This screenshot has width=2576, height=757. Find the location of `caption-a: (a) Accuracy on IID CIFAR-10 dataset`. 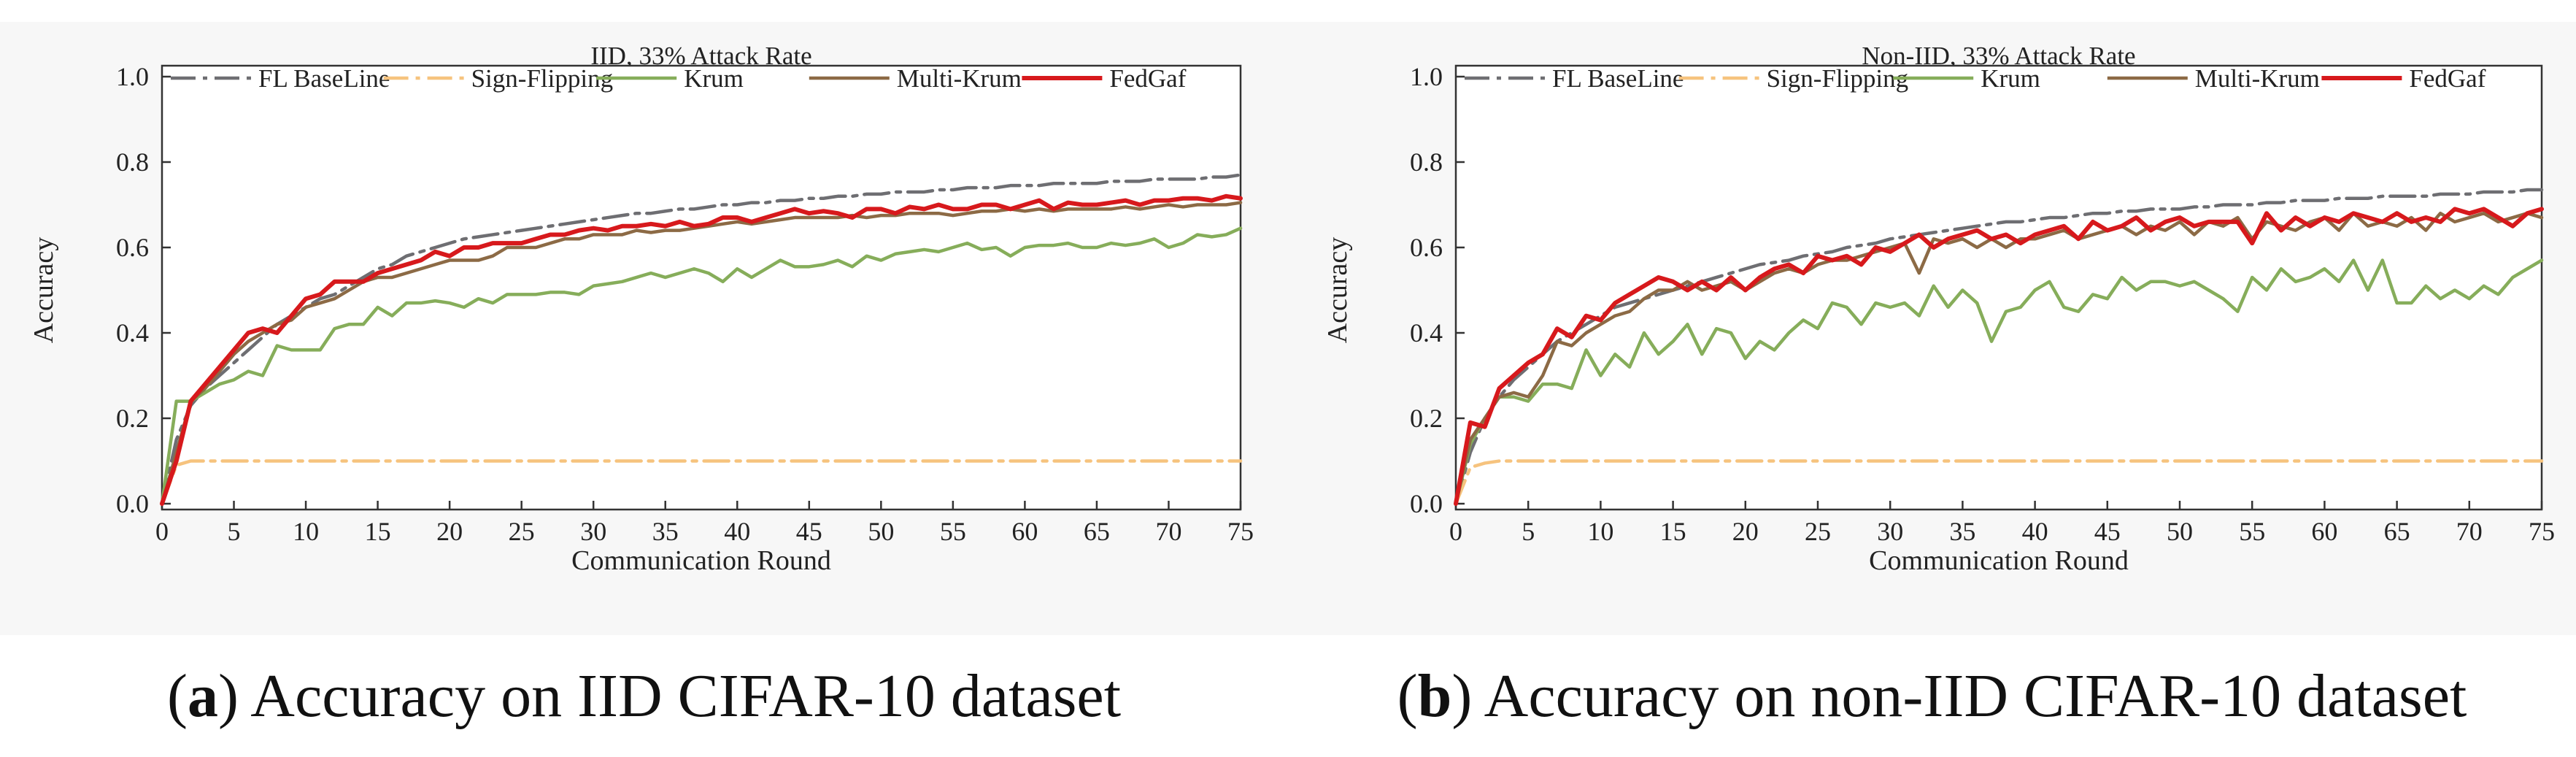

caption-a: (a) Accuracy on IID CIFAR-10 dataset is located at coordinates (644, 696).